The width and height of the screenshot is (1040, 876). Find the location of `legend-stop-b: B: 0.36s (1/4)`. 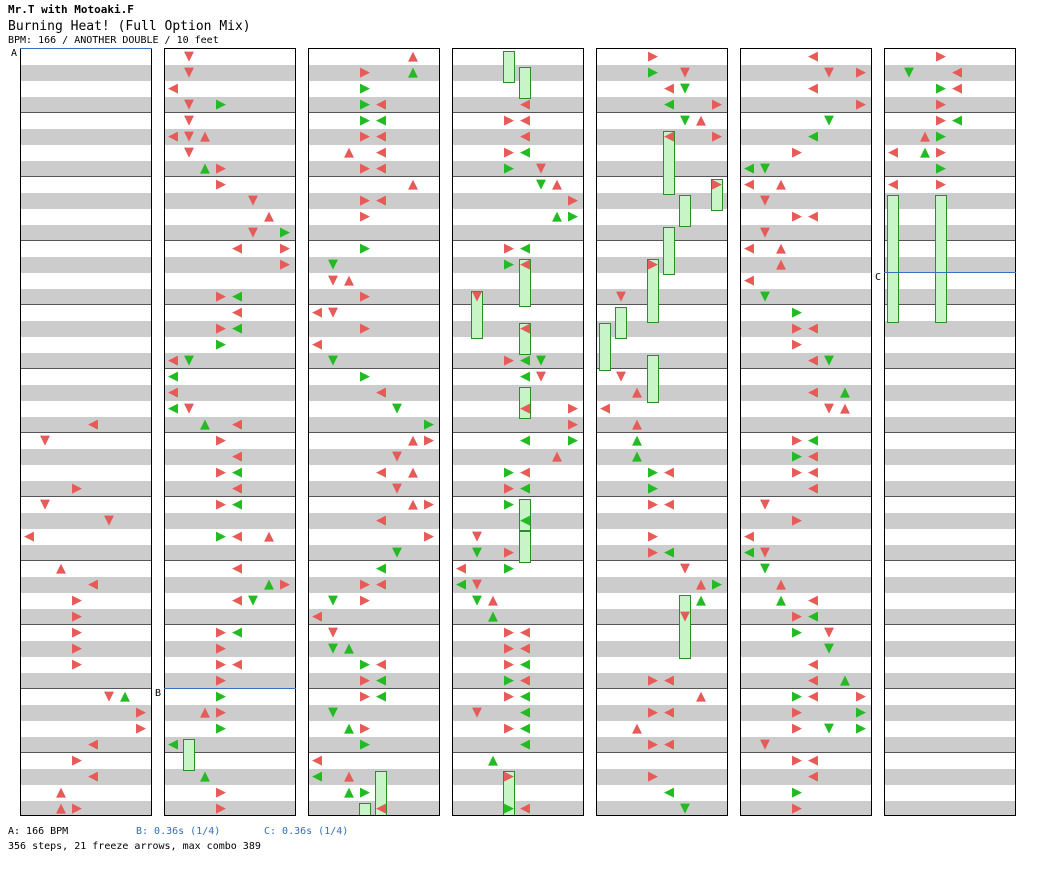

legend-stop-b: B: 0.36s (1/4) is located at coordinates (178, 831).